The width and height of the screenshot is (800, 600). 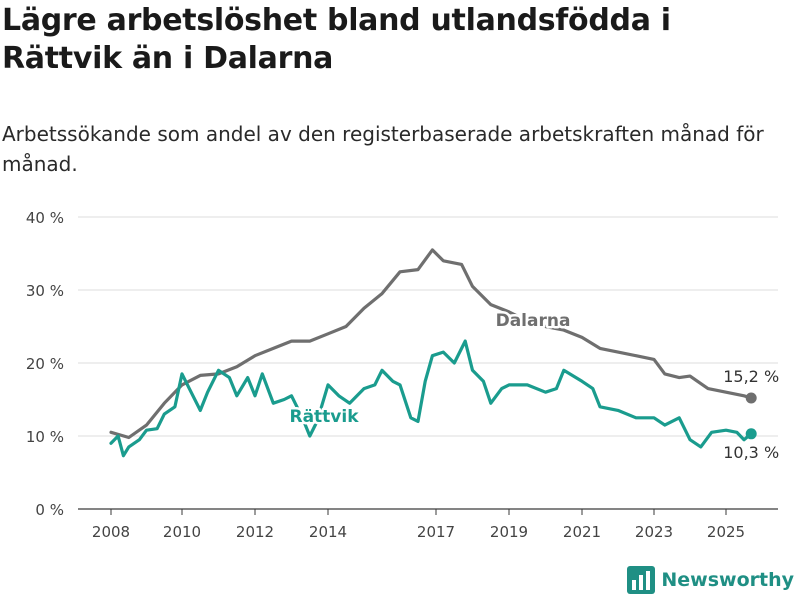 What do you see at coordinates (641, 580) in the screenshot?
I see `newsworthy-logo-icon` at bounding box center [641, 580].